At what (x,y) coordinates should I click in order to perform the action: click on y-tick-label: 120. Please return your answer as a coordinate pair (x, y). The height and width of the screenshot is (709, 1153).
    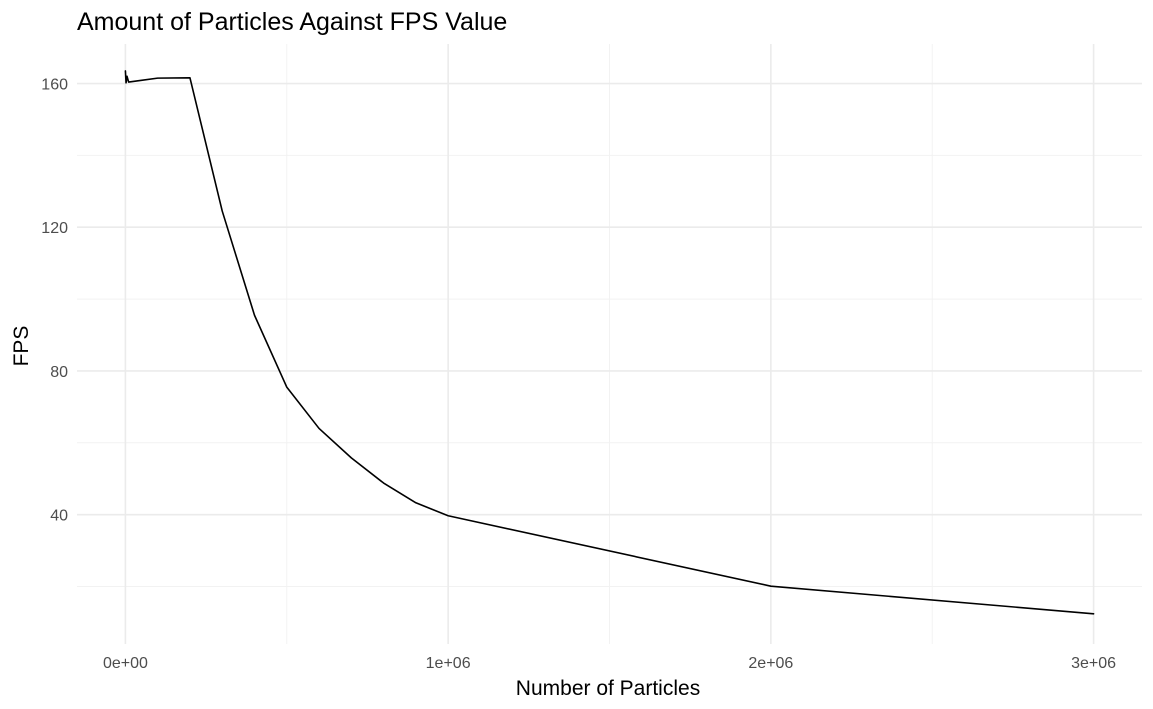
    Looking at the image, I should click on (54, 228).